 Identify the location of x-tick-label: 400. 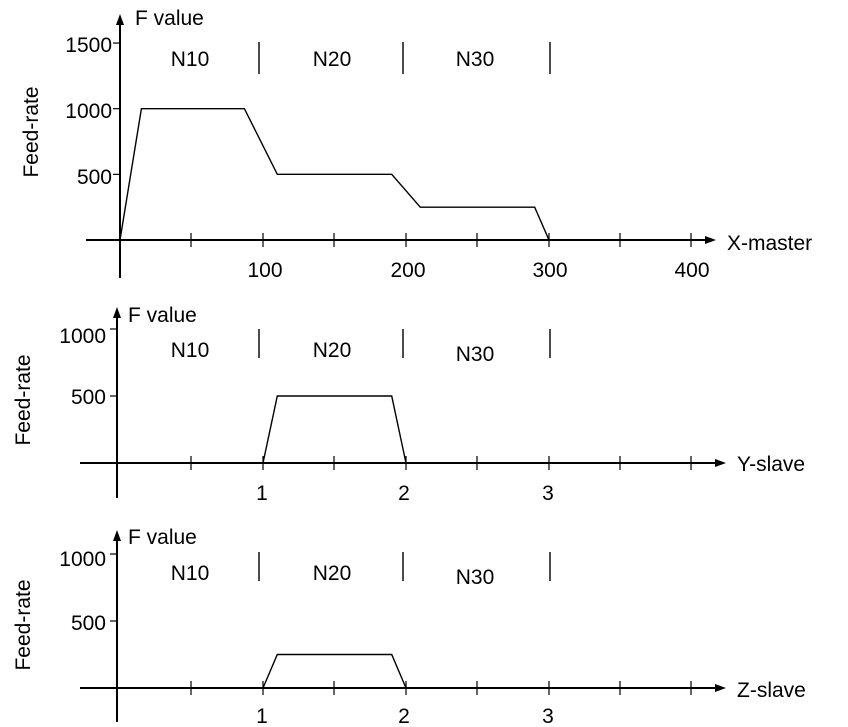
(691, 270).